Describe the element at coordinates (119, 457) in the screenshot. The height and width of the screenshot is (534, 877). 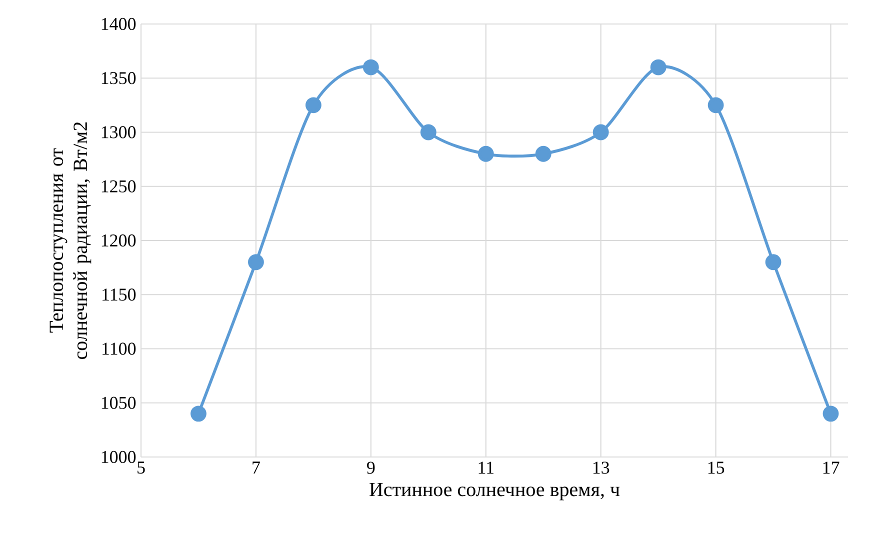
I see `y-tick-label: 1000` at that location.